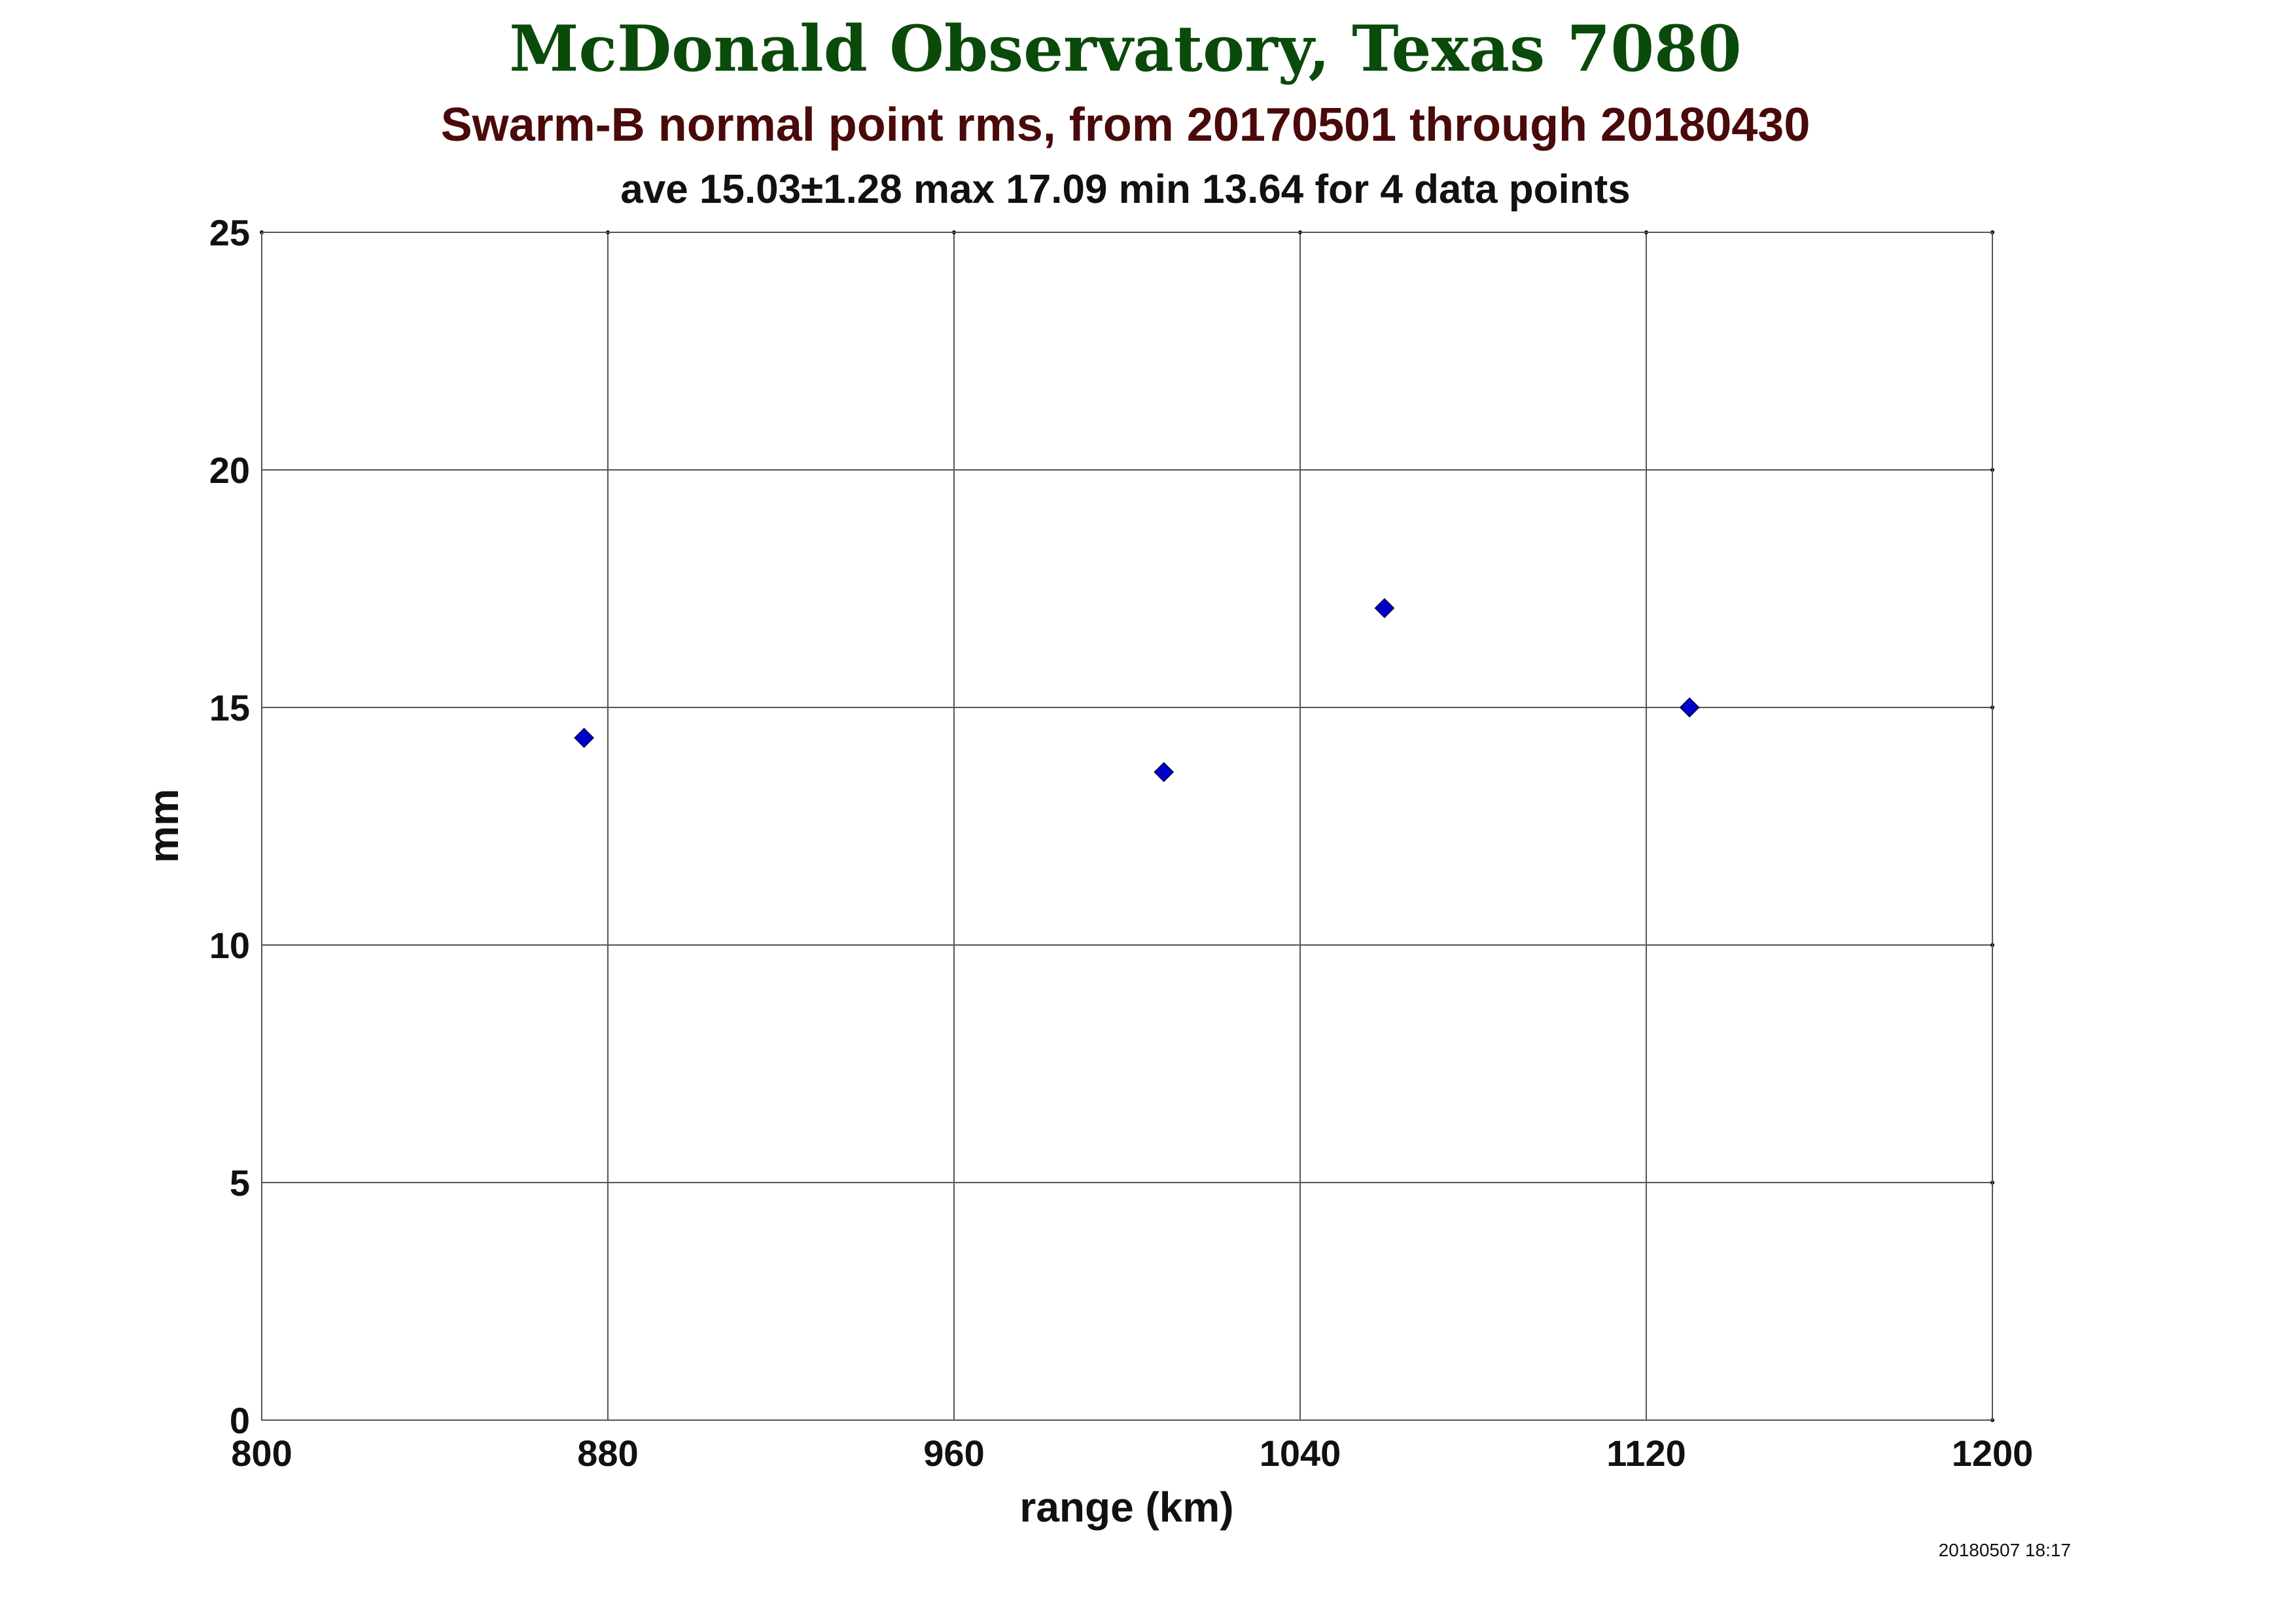 This screenshot has height=1623, width=2296. I want to click on y-tick-label: 0, so click(240, 1421).